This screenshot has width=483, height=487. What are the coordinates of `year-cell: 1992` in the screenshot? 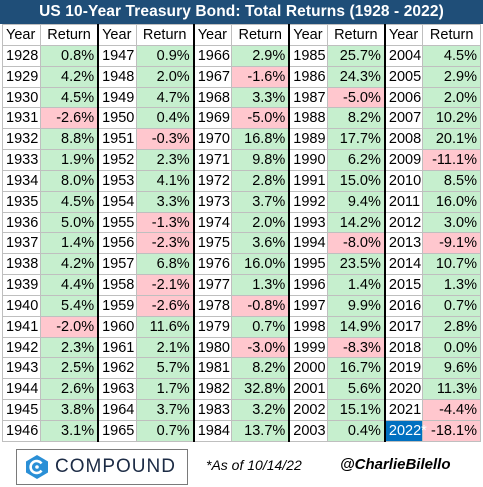 It's located at (308, 201).